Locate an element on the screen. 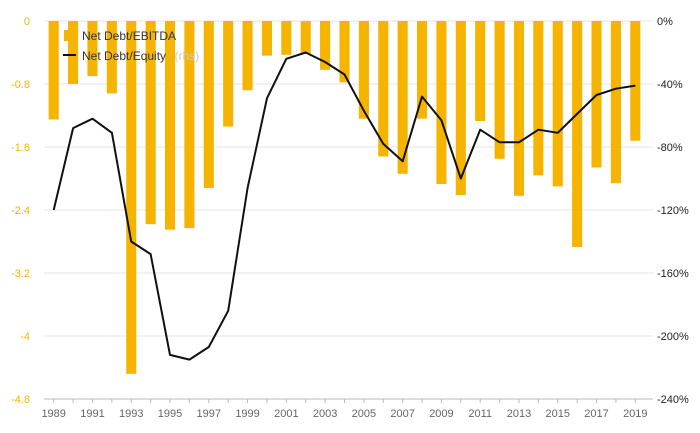 The height and width of the screenshot is (433, 700). legend: Net Debt/EBITDA Net Debt/Equity (rhs) is located at coordinates (131, 46).